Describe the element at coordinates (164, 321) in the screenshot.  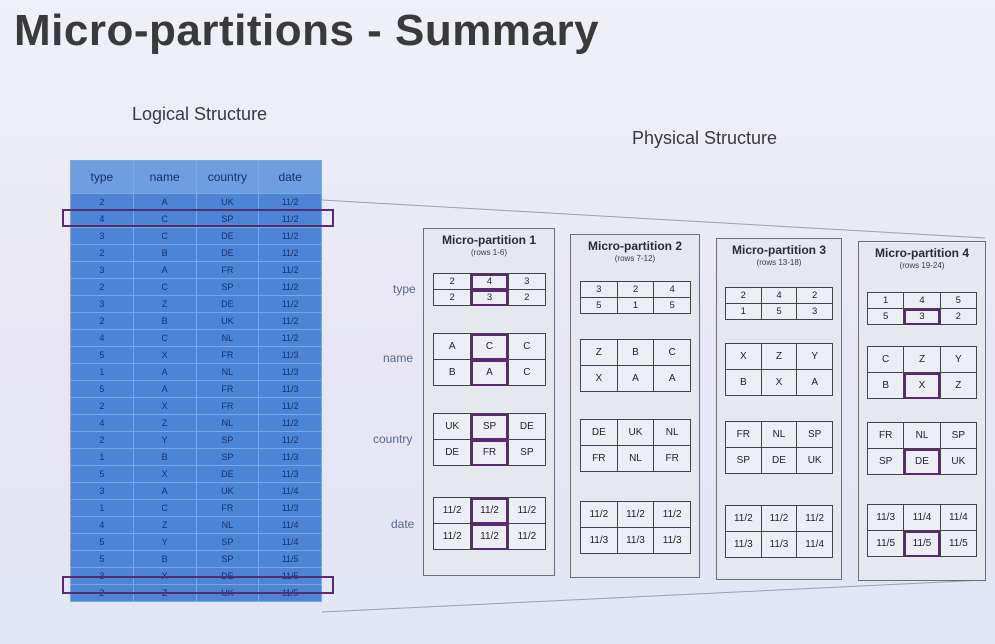
I see `table-cell: B` at that location.